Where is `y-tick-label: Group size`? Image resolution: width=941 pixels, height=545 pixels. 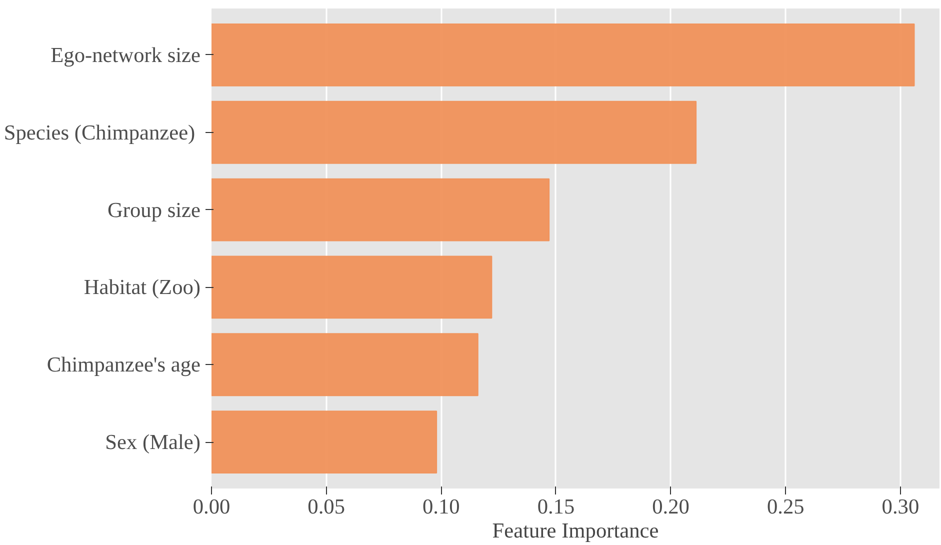 y-tick-label: Group size is located at coordinates (154, 210).